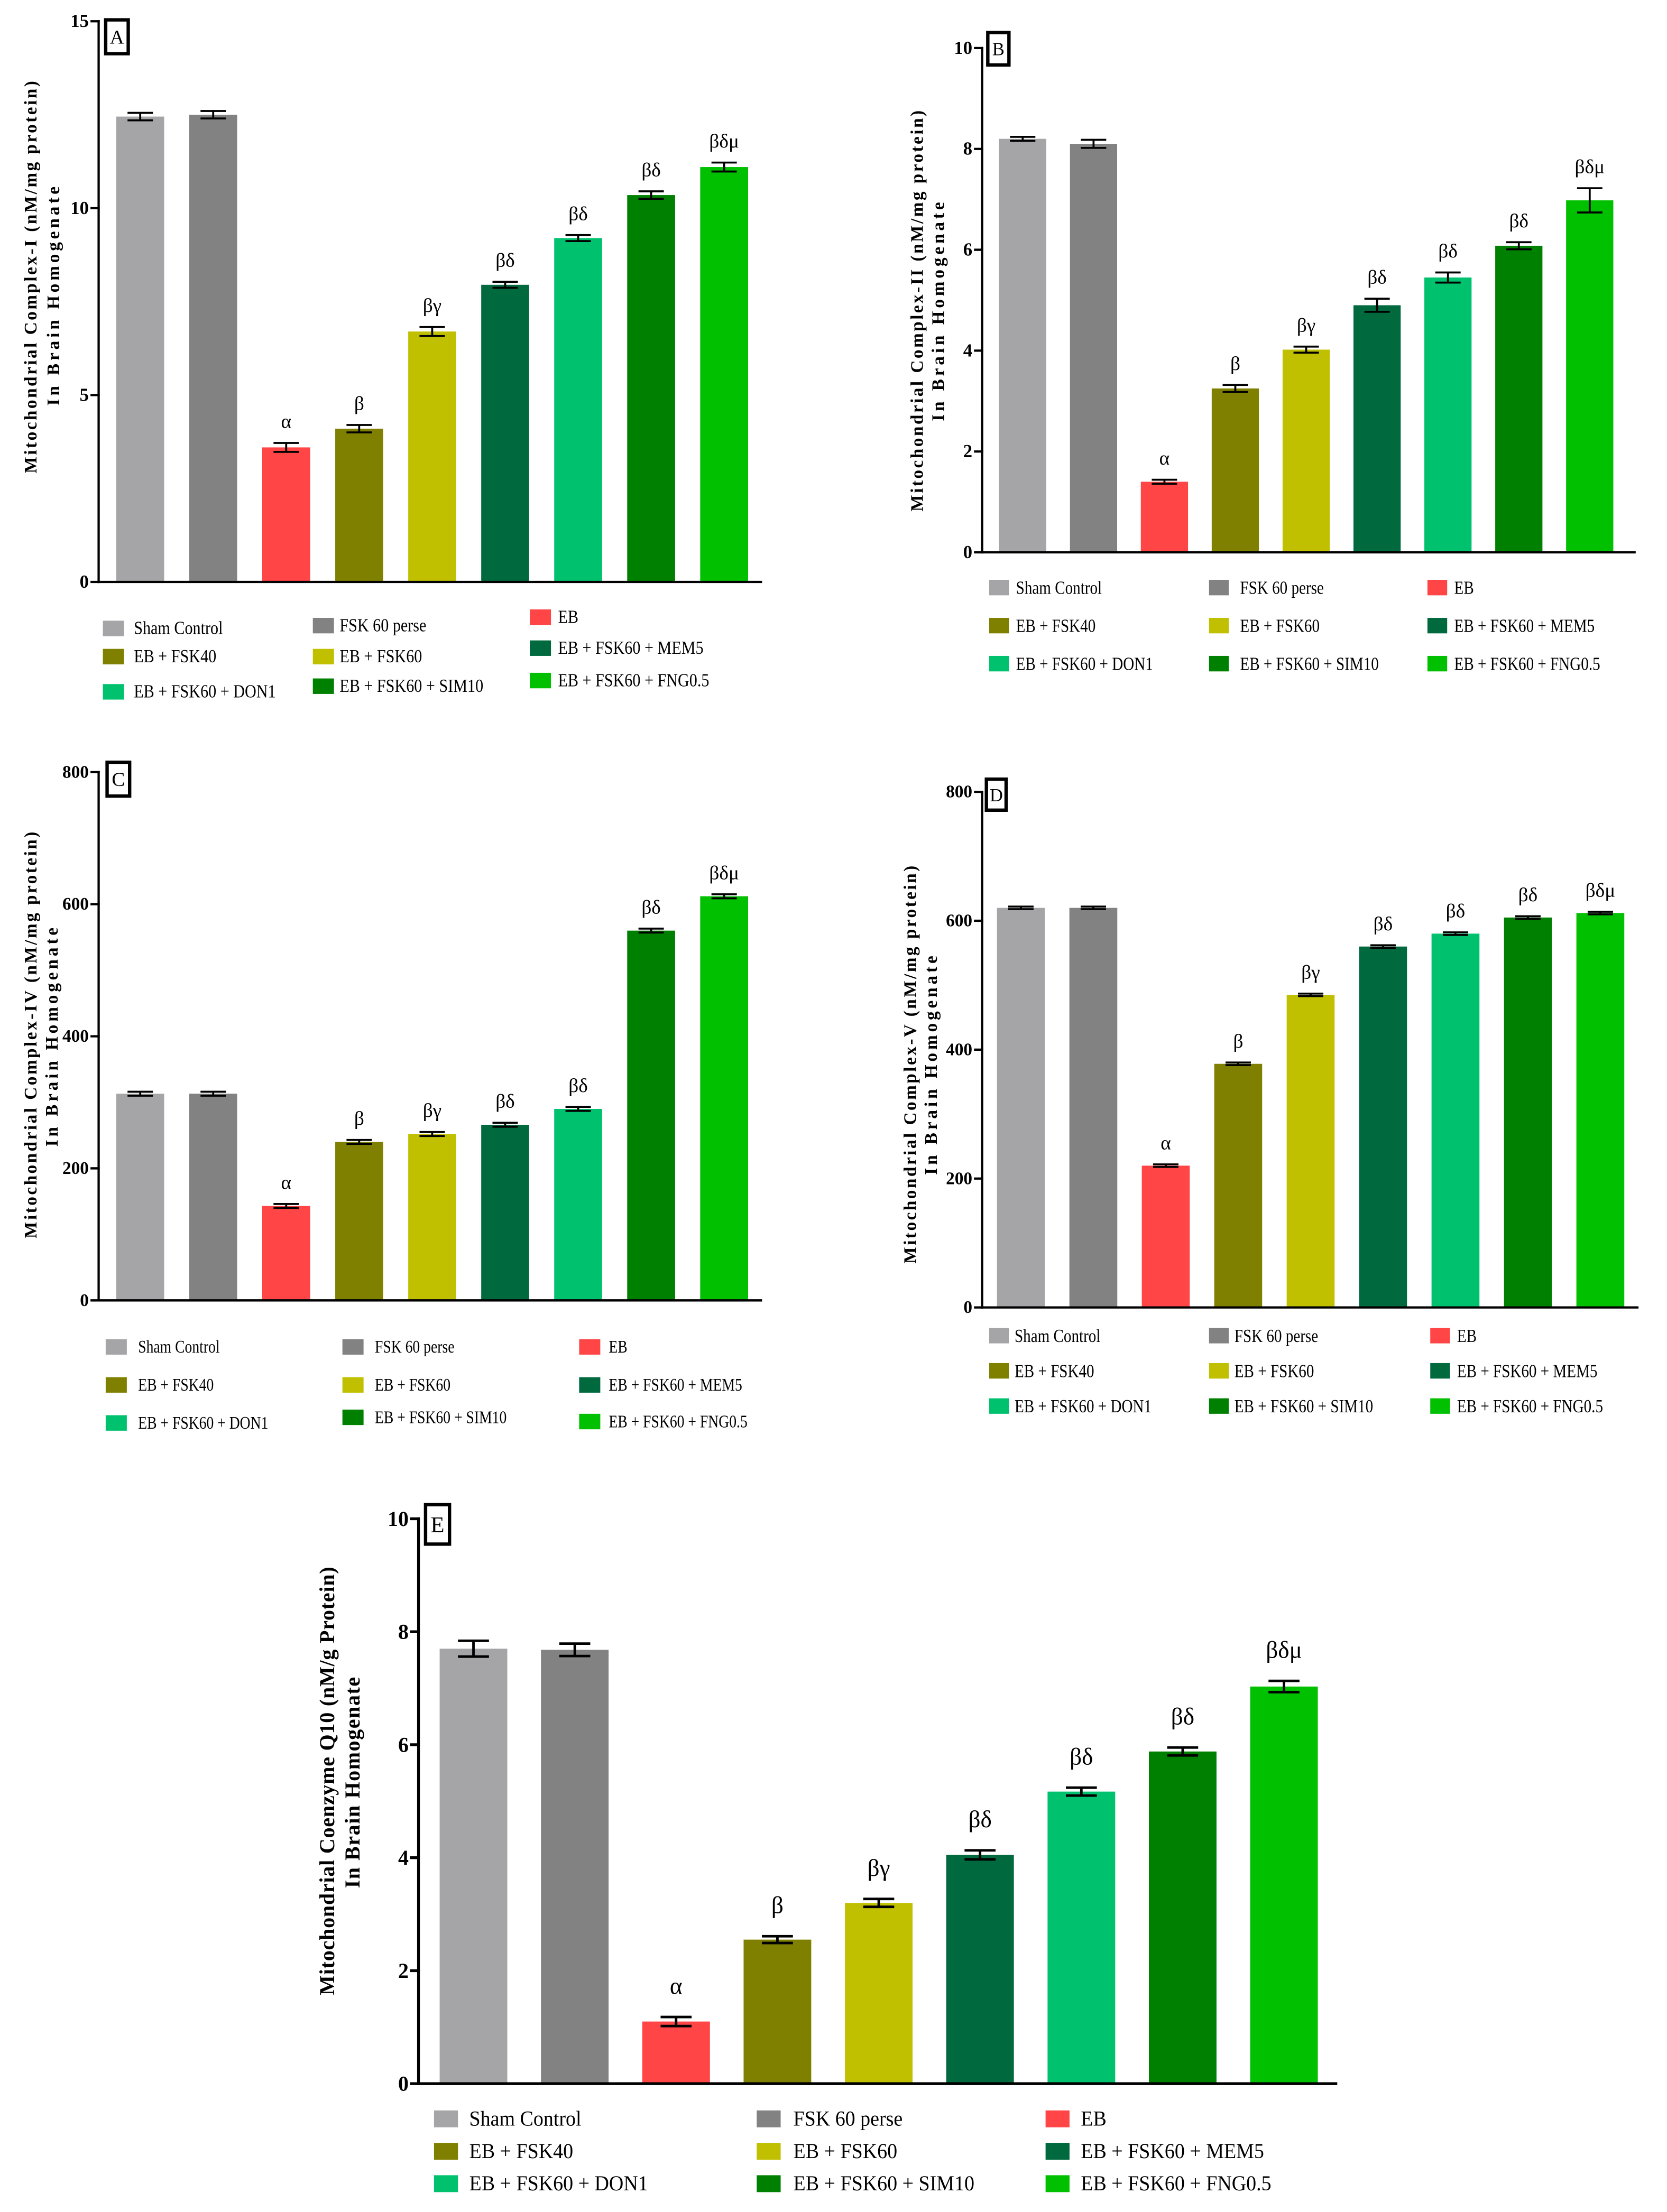 Image resolution: width=1667 pixels, height=2212 pixels. What do you see at coordinates (403, 1632) in the screenshot?
I see `y-tick-label: 8` at bounding box center [403, 1632].